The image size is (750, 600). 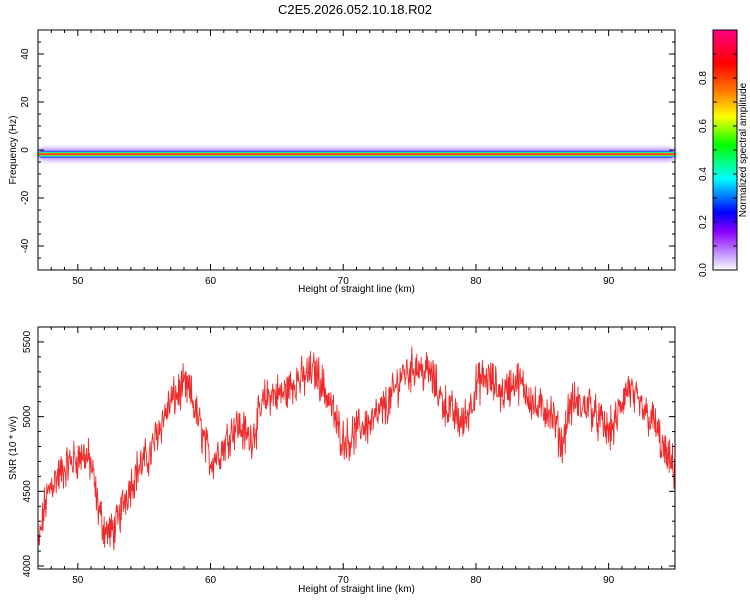 I want to click on spectrogram-x-tick-label: 60, so click(x=211, y=281).